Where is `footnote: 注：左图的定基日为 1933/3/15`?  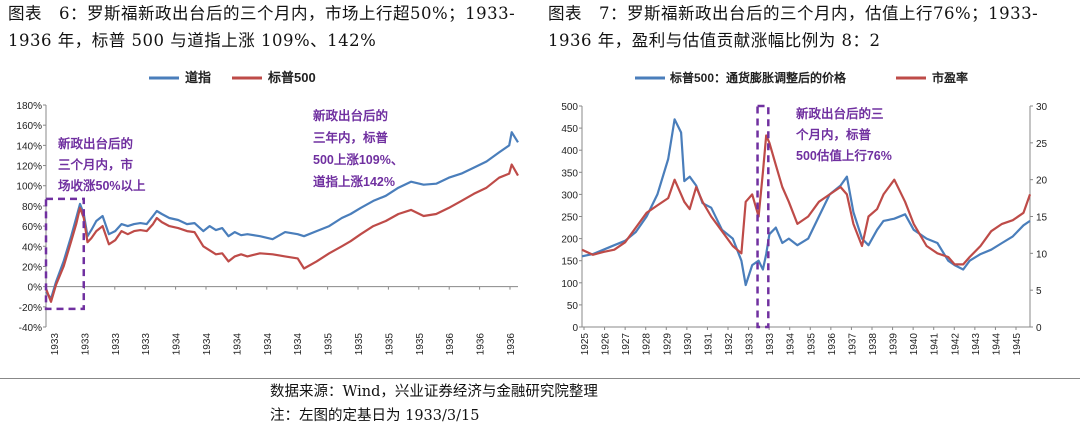
footnote: 注：左图的定基日为 1933/3/15 is located at coordinates (375, 416).